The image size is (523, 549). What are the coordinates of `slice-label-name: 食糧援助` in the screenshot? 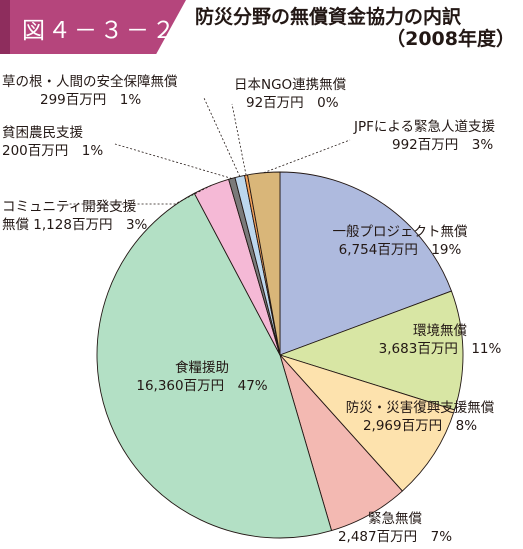 It's located at (202, 367).